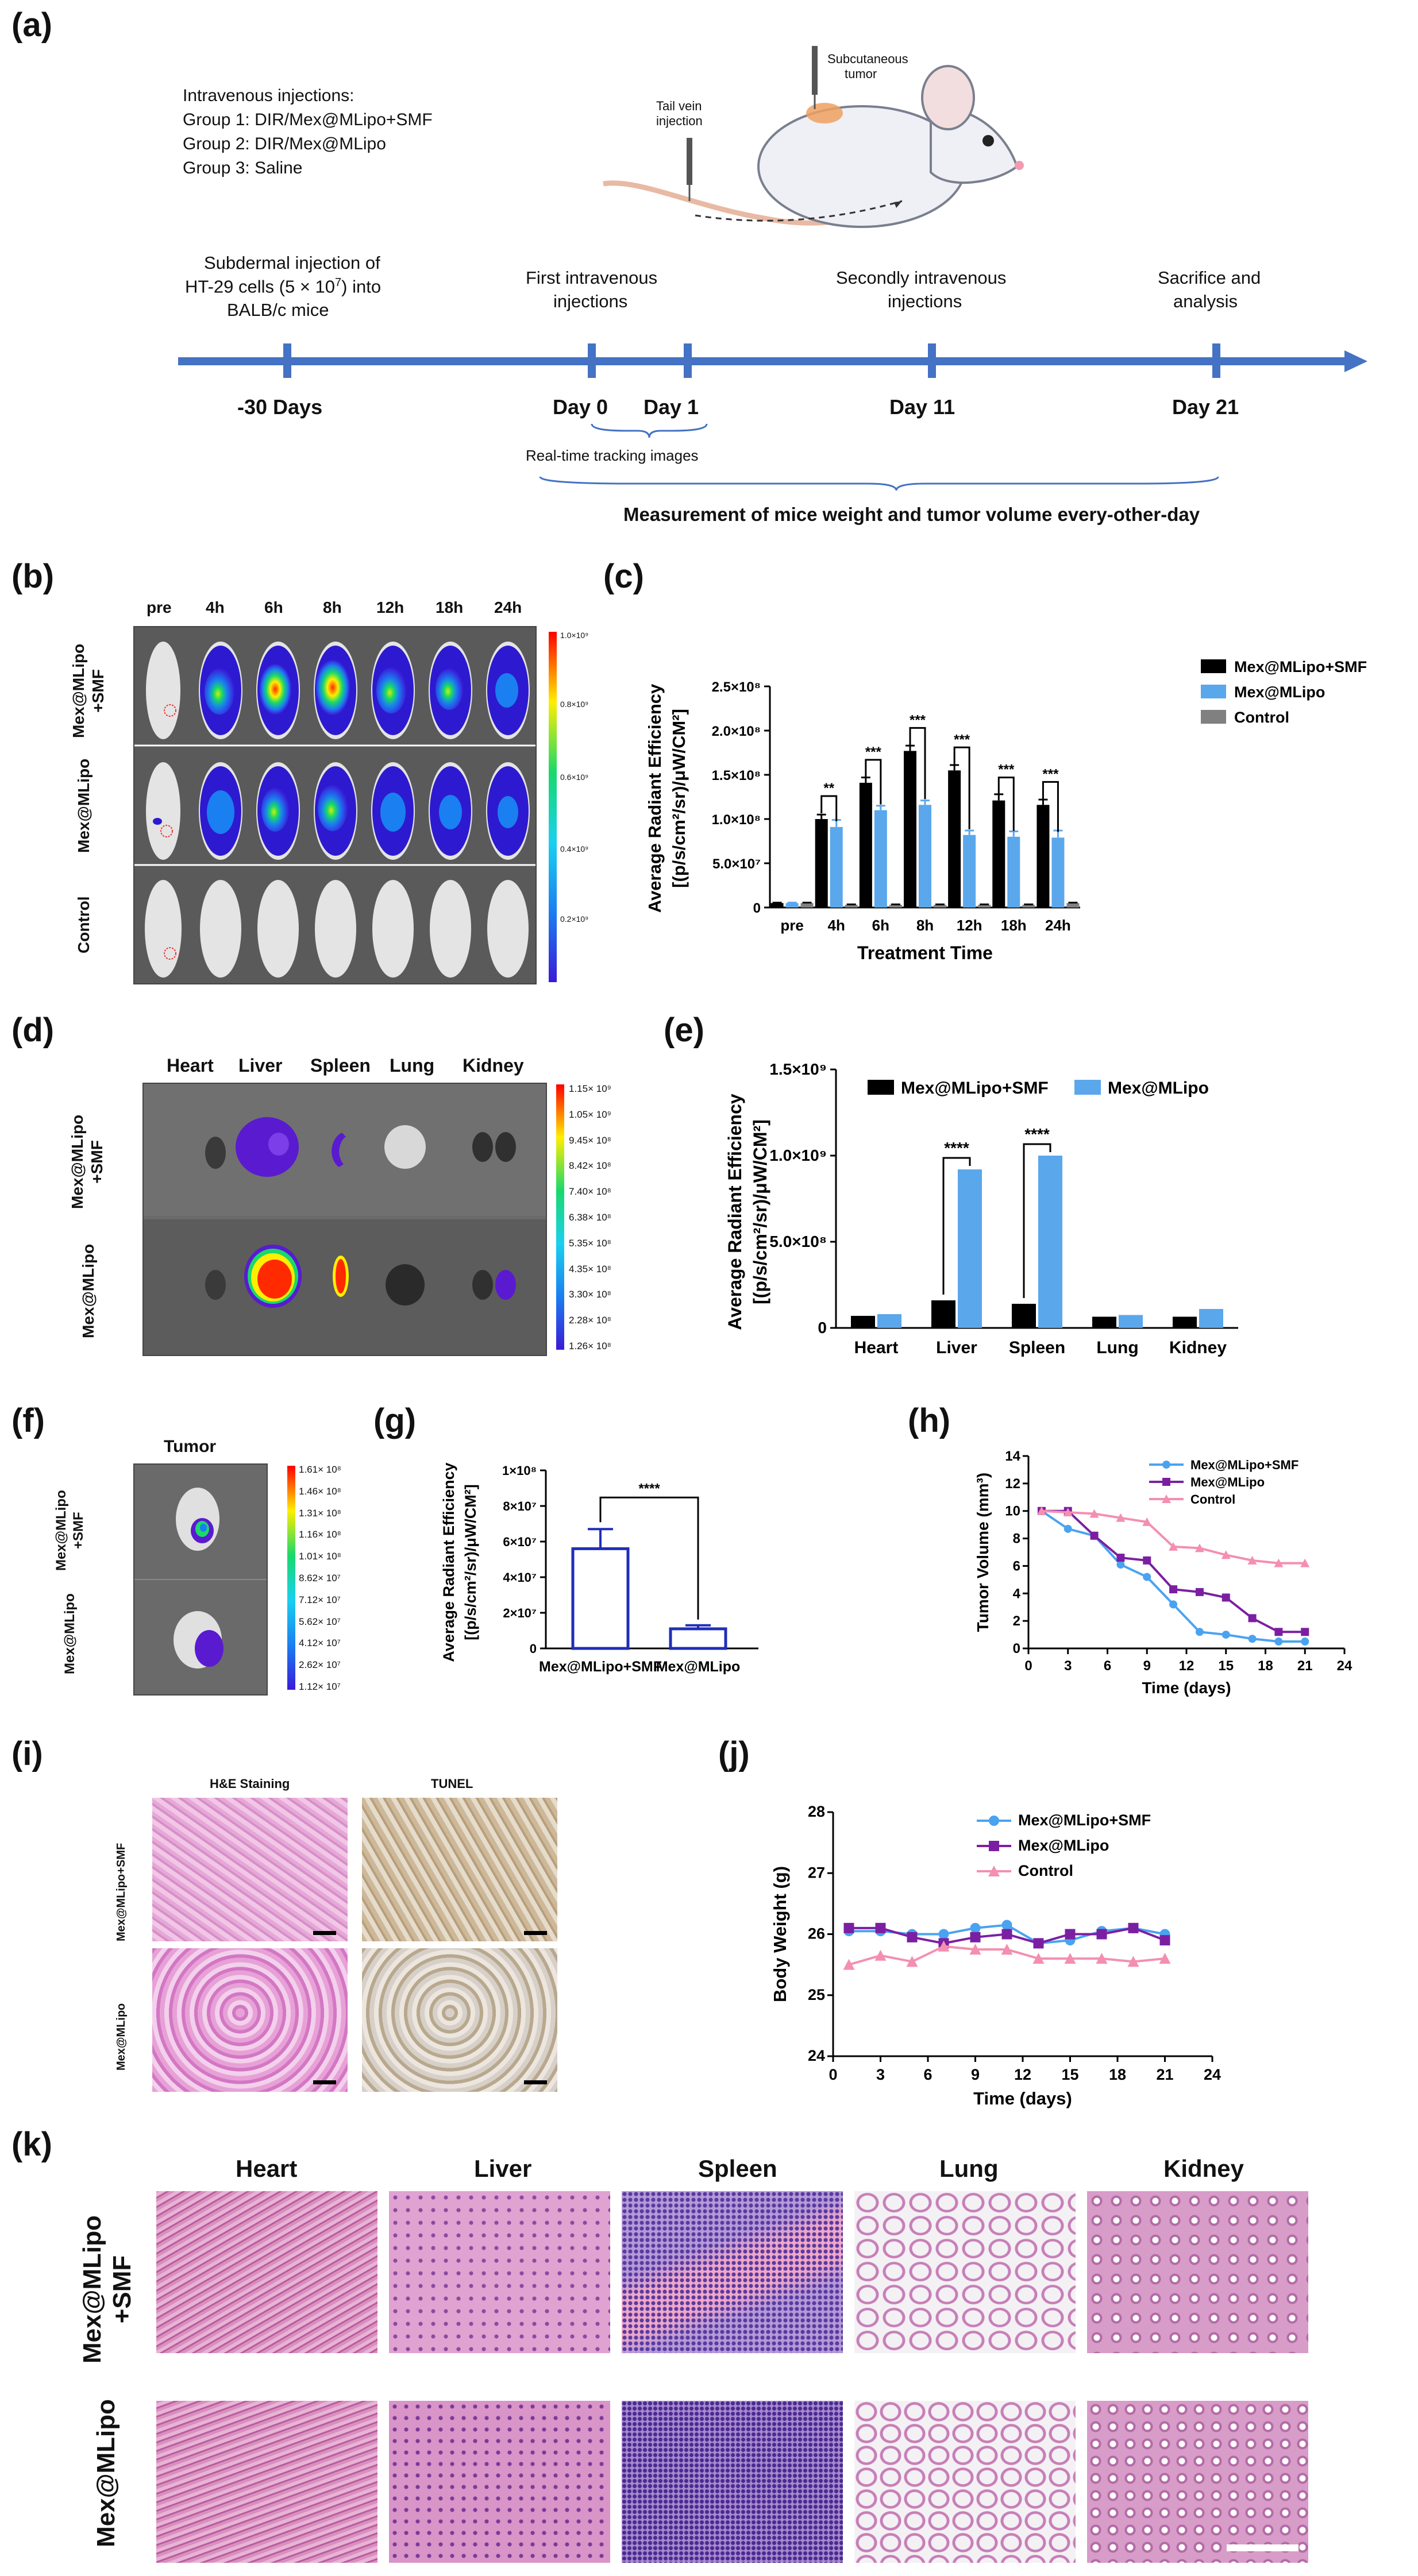  What do you see at coordinates (320, 1556) in the screenshot?
I see `colorbar-tick: 1.01× 10⁸` at bounding box center [320, 1556].